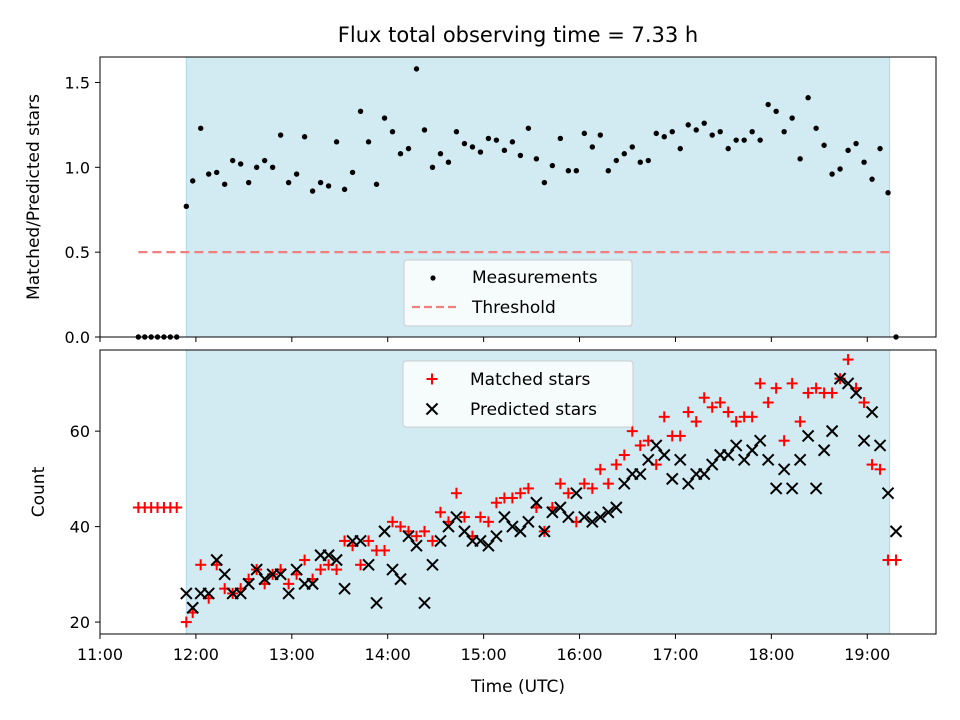 Image resolution: width=960 pixels, height=720 pixels. I want to click on y-tick-label: 1.0, so click(77, 167).